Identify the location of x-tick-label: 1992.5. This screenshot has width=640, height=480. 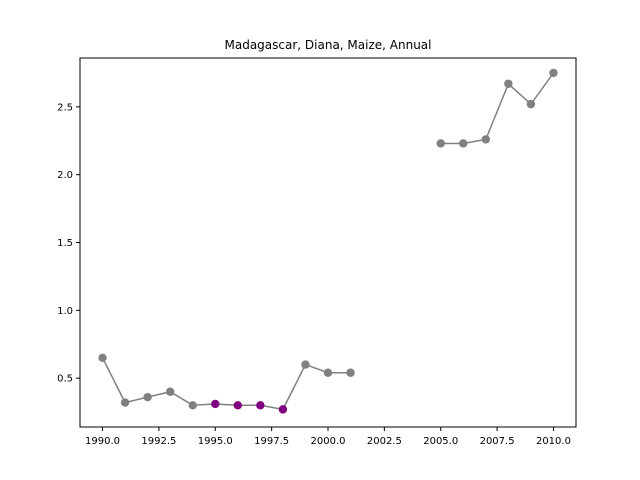
(158, 441).